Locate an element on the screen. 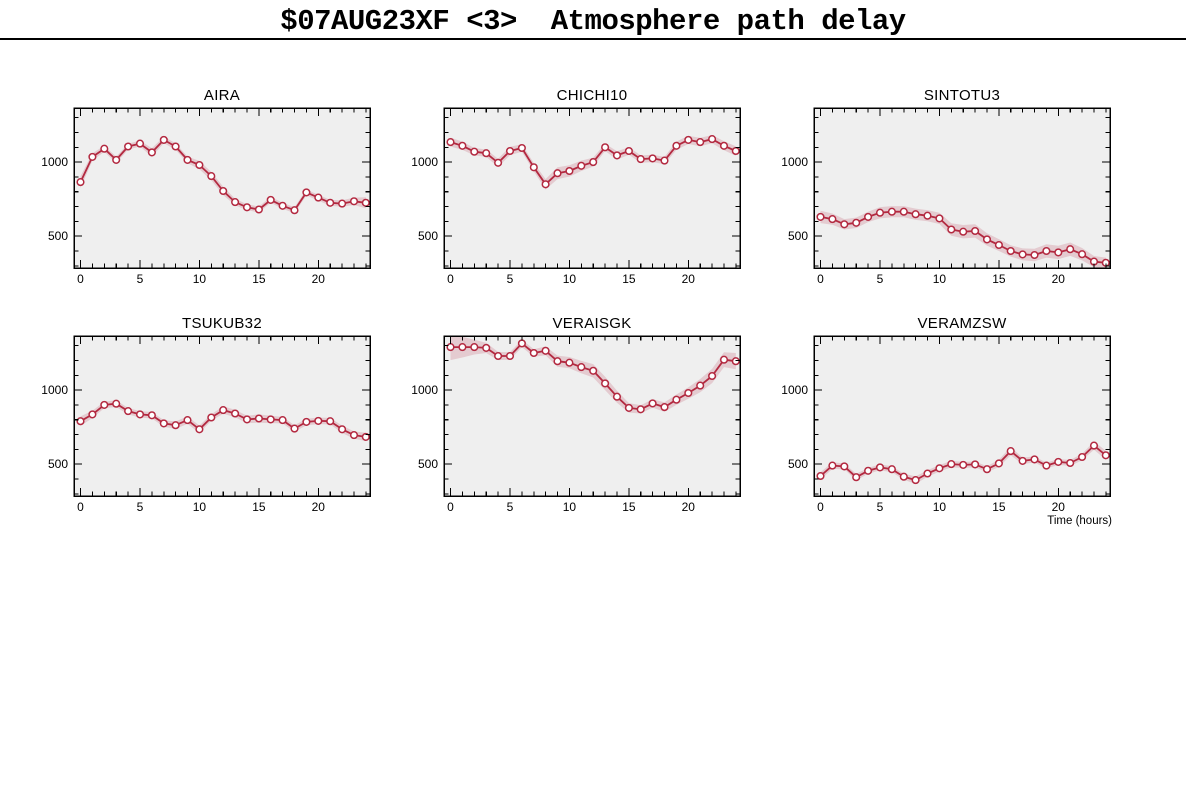 The width and height of the screenshot is (1186, 791). title-divider is located at coordinates (593, 39).